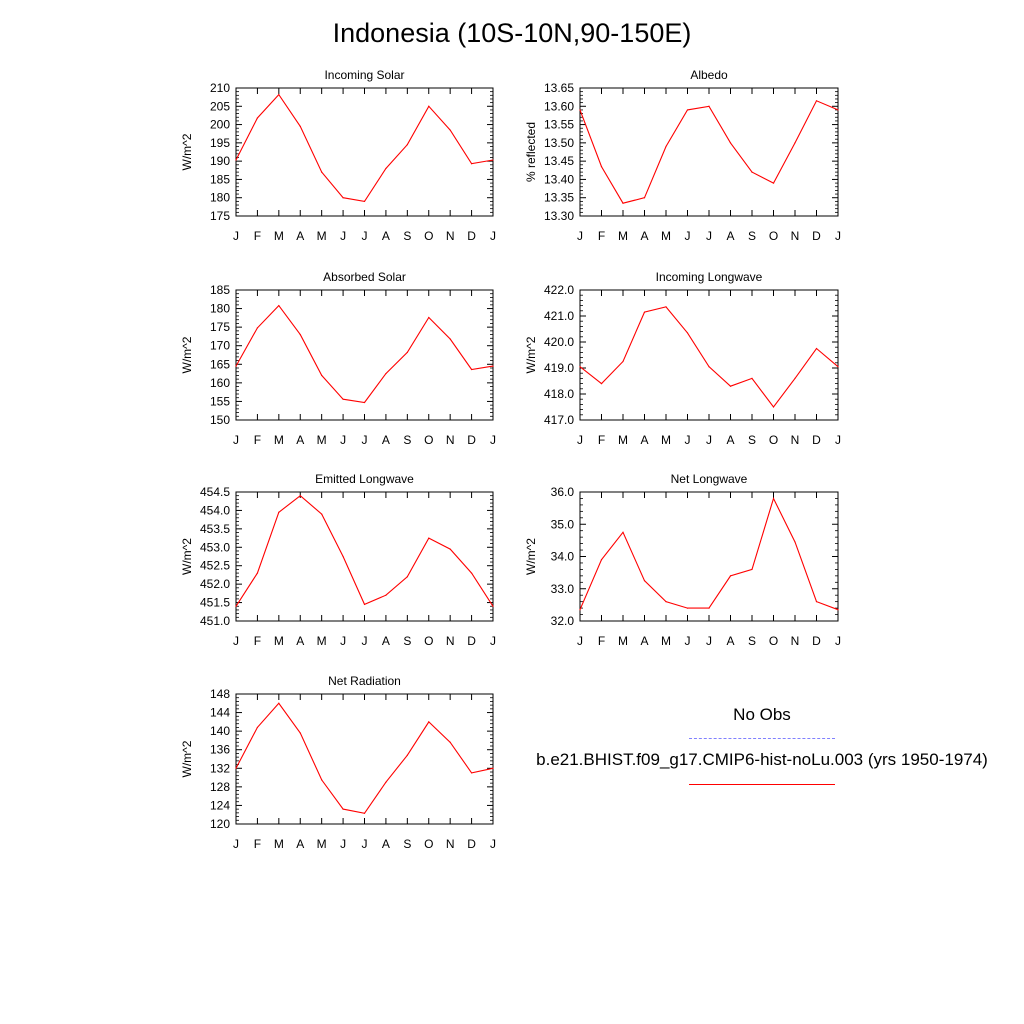 The image size is (1024, 1024). Describe the element at coordinates (220, 125) in the screenshot. I see `y-tick-label: 200` at that location.